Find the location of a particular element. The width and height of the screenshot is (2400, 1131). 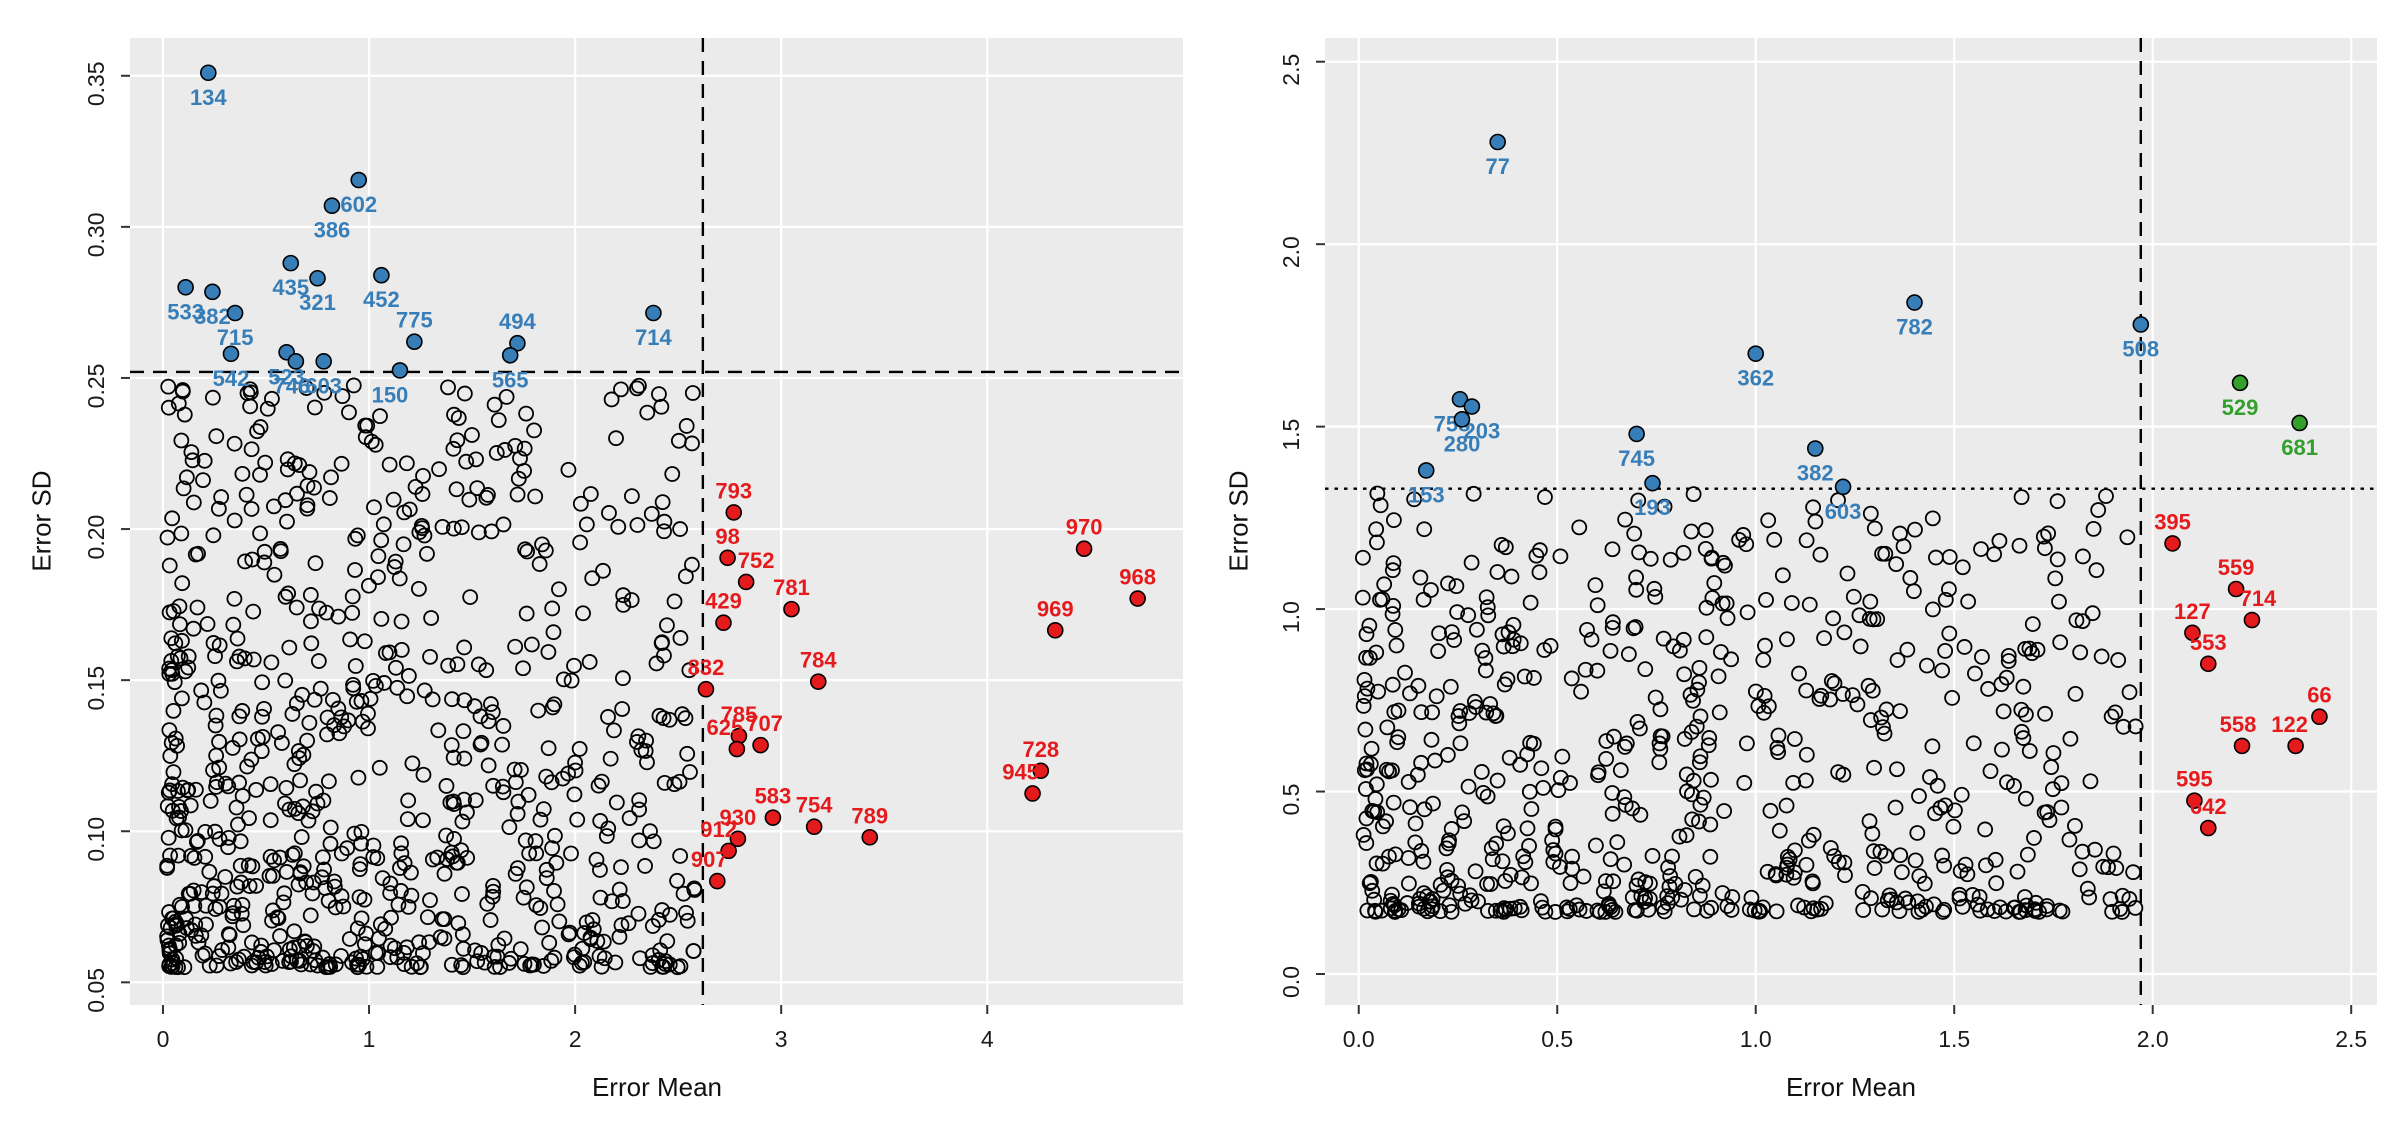

x-tick-label: 2.0 is located at coordinates (2153, 1039).